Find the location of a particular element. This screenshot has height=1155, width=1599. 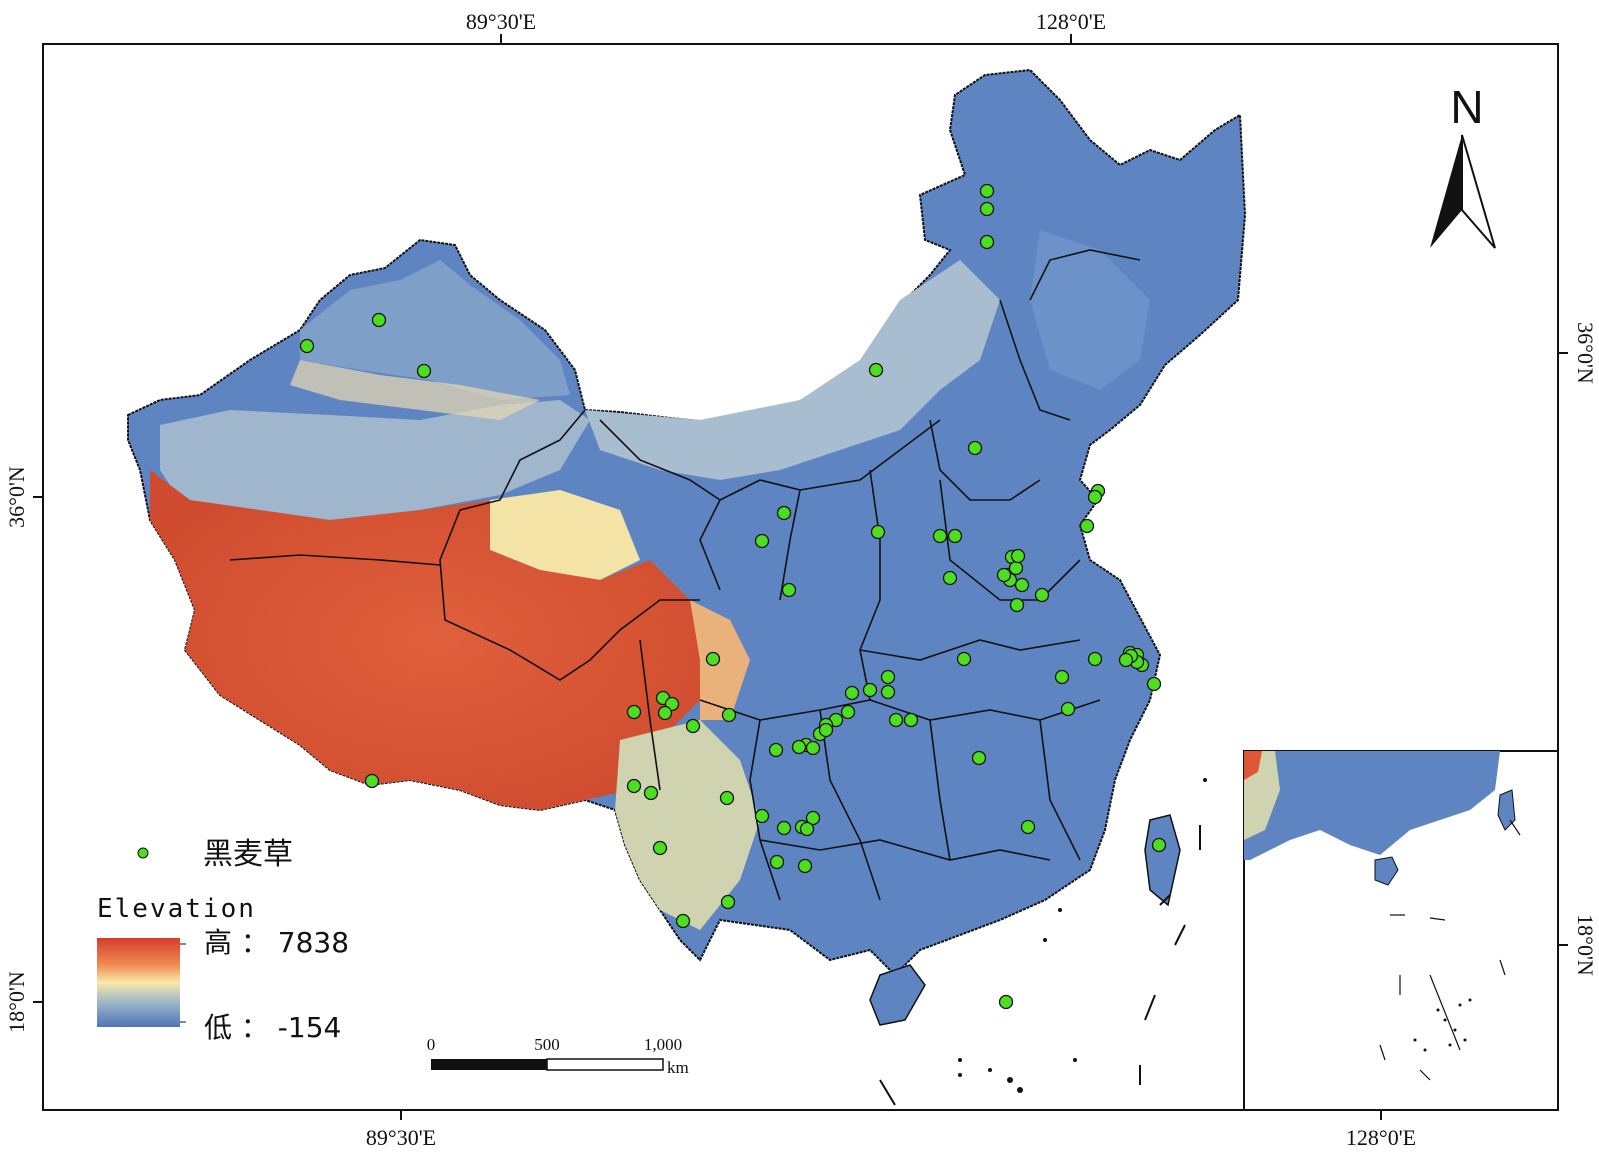

qaidam-basin is located at coordinates (565, 535).